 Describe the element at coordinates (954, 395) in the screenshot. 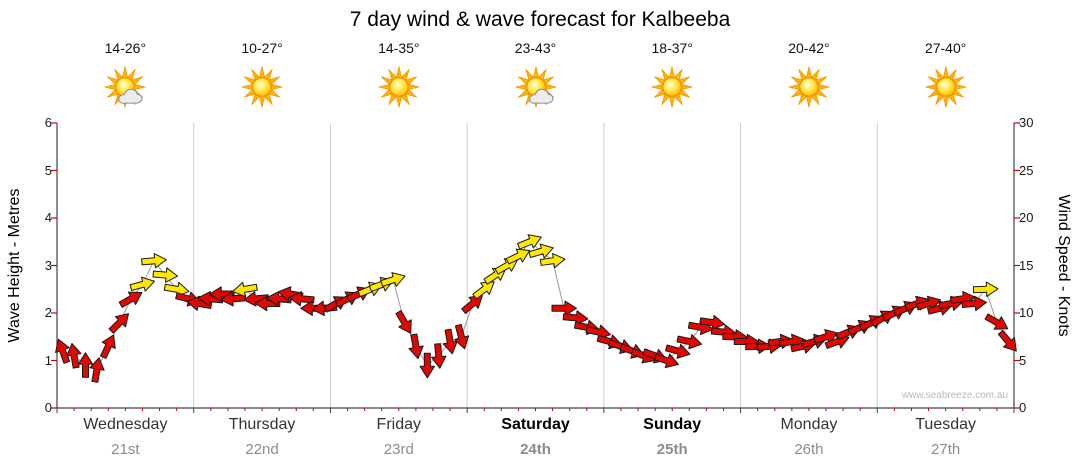

I see `watermark: www.seabreeze.com.au` at that location.